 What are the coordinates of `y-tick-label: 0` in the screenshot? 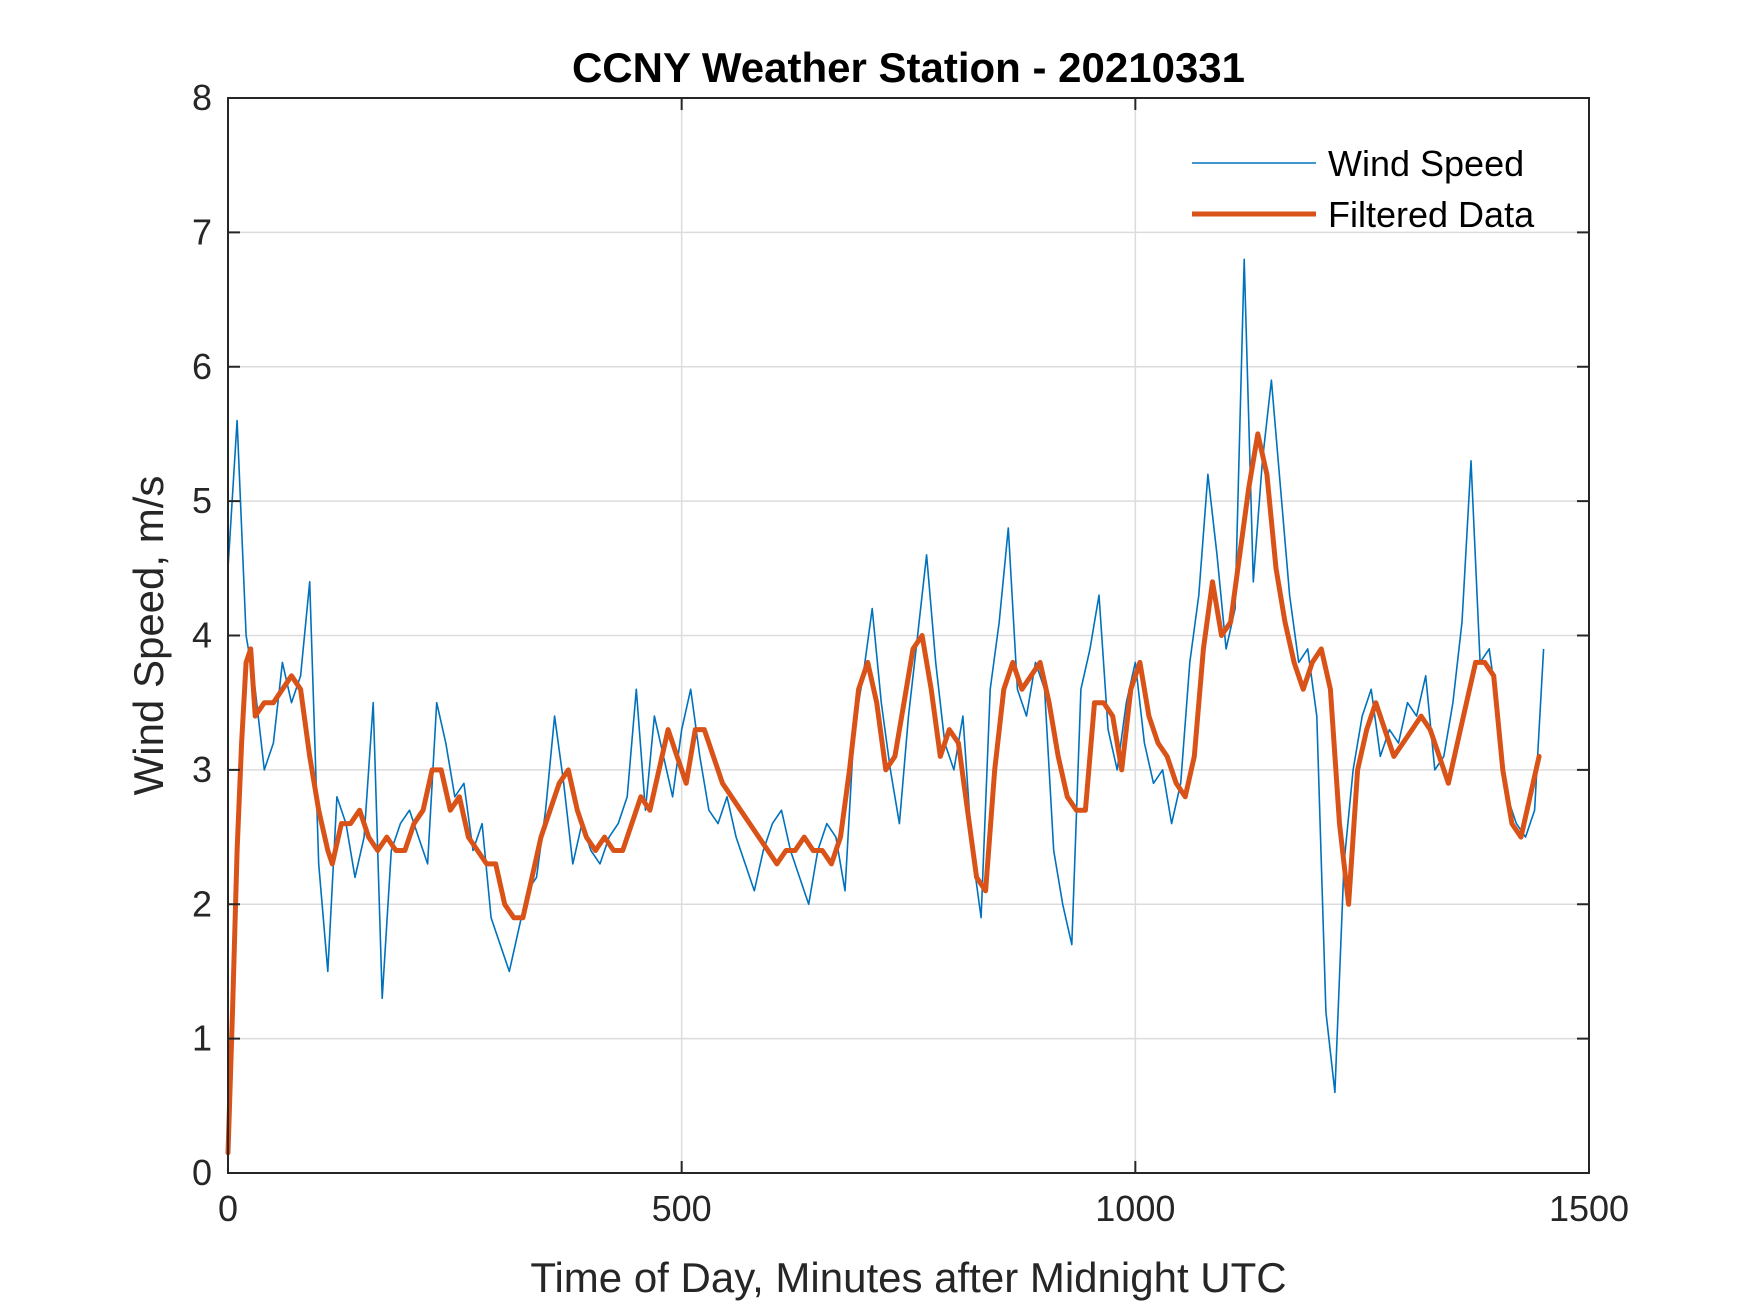 It's located at (202, 1172).